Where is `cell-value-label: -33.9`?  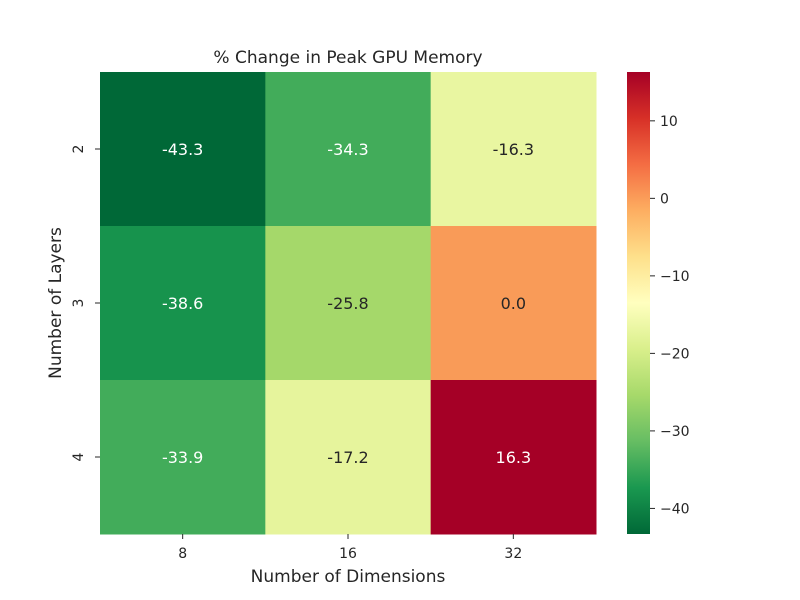 cell-value-label: -33.9 is located at coordinates (182, 457).